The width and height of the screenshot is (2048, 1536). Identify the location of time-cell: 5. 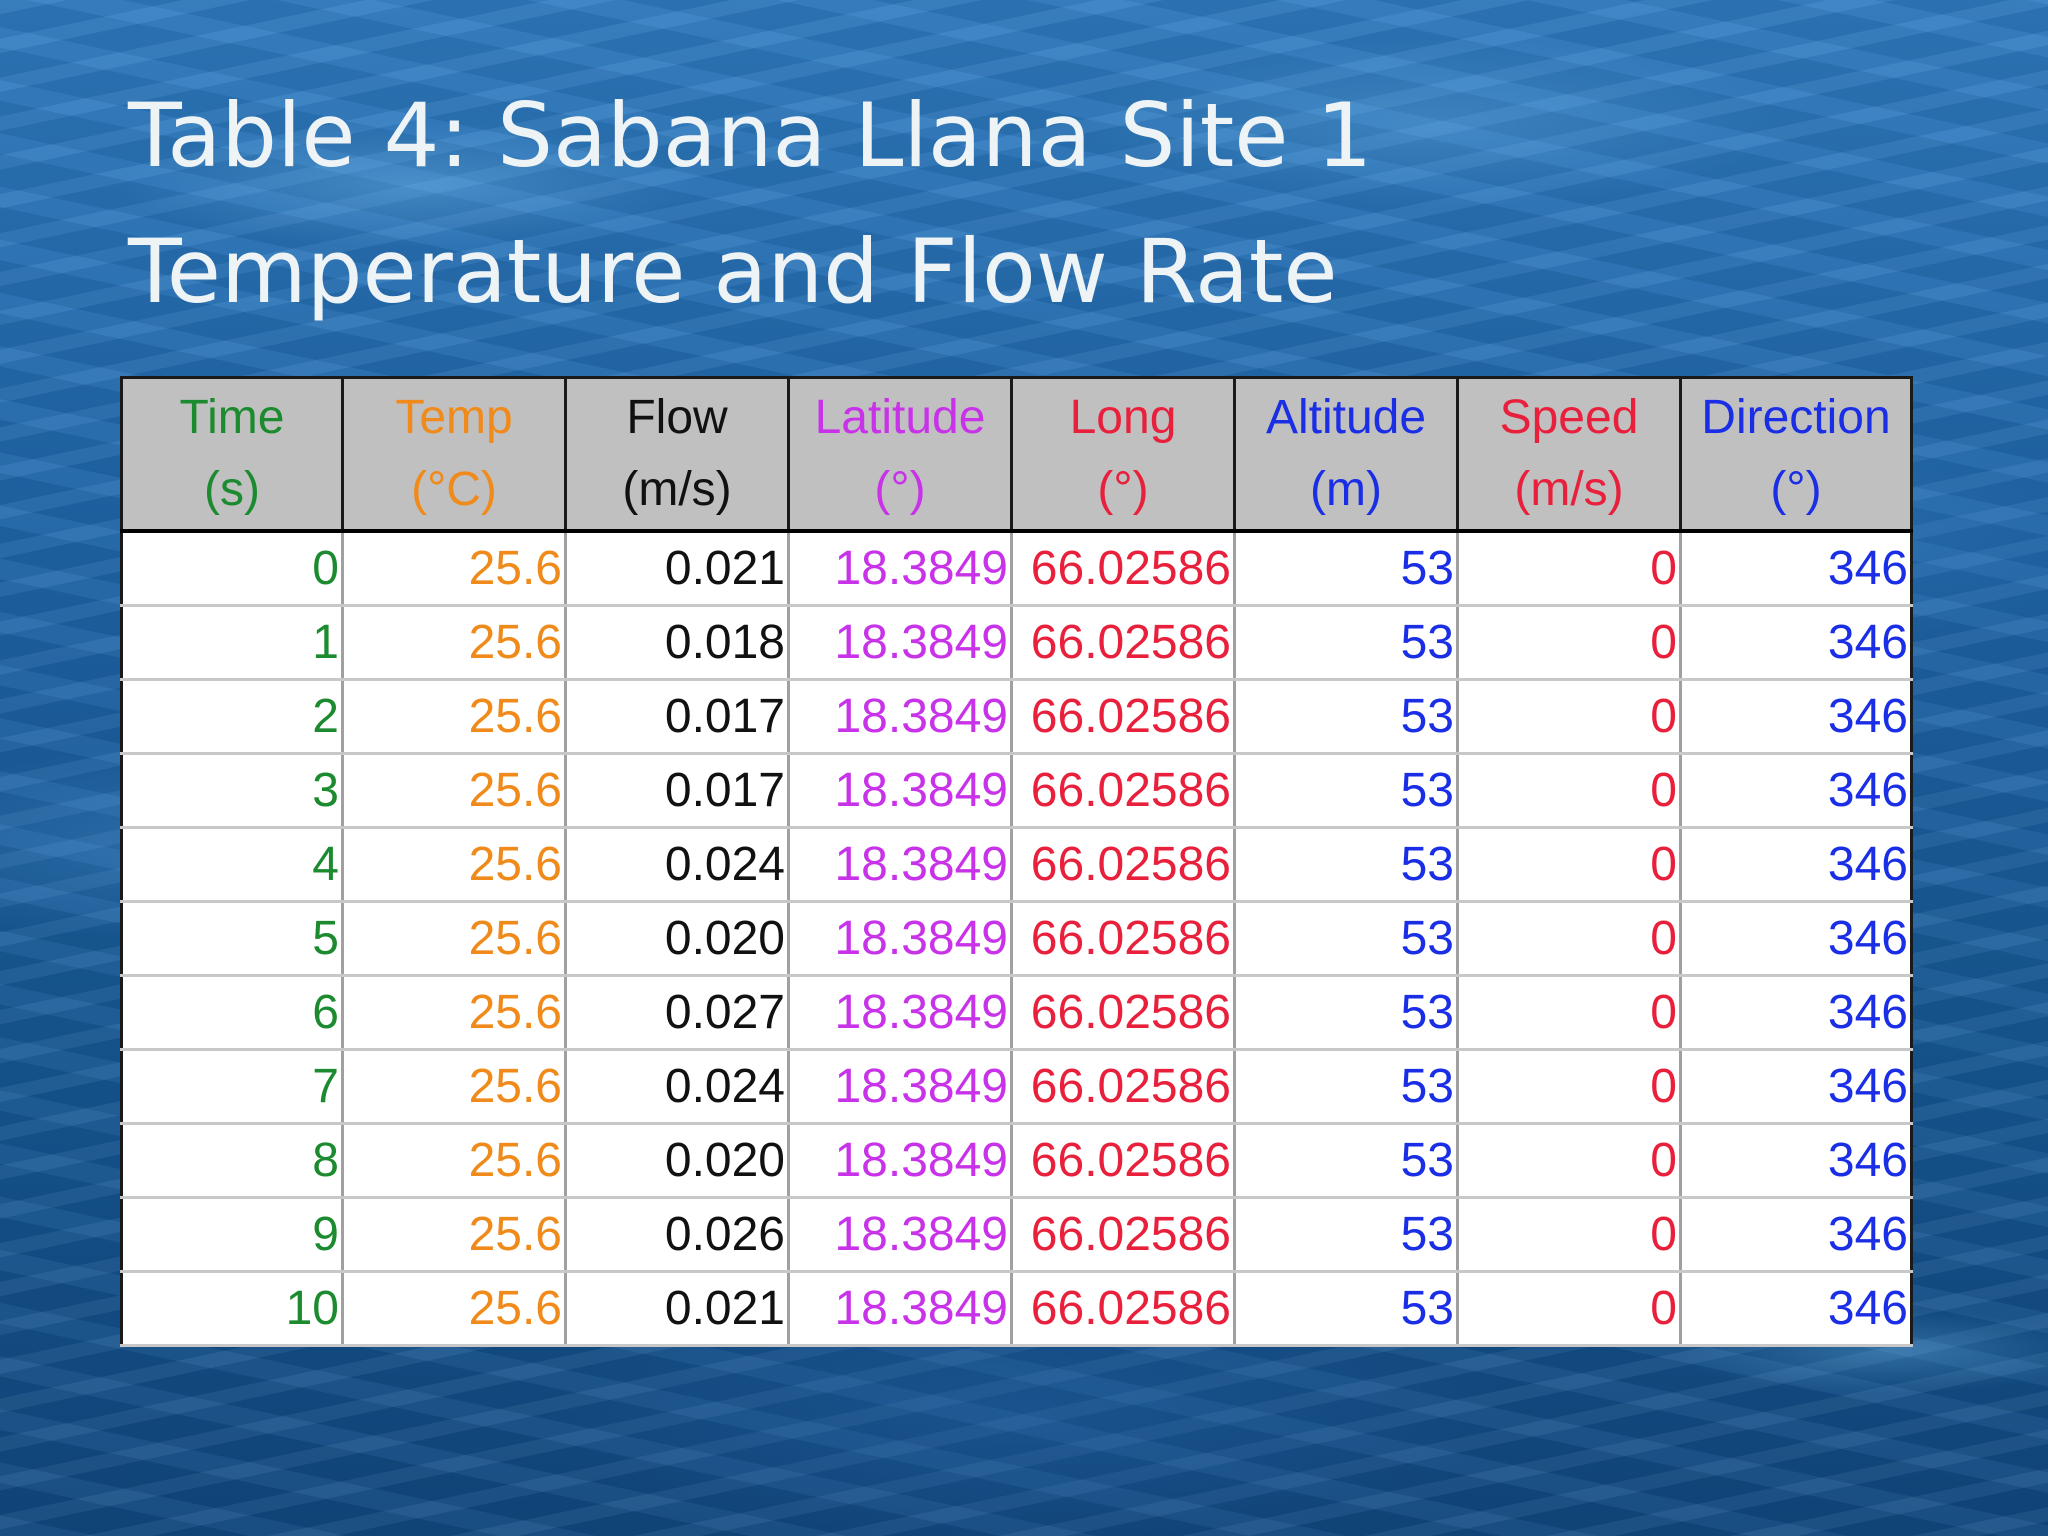
(232, 939).